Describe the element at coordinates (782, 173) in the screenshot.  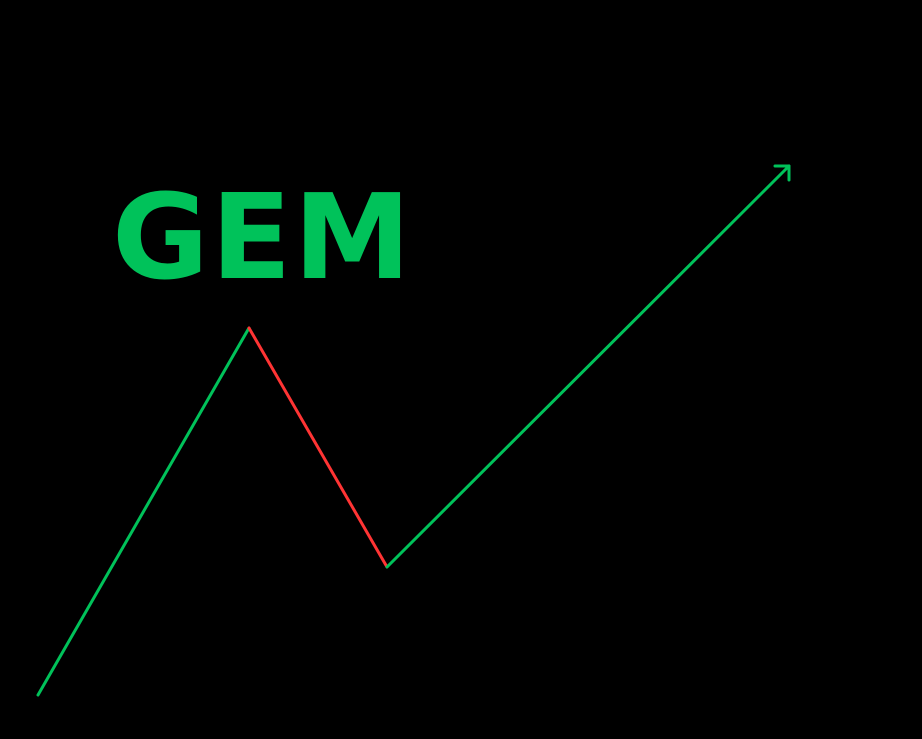
I see `arrow-head-icon` at that location.